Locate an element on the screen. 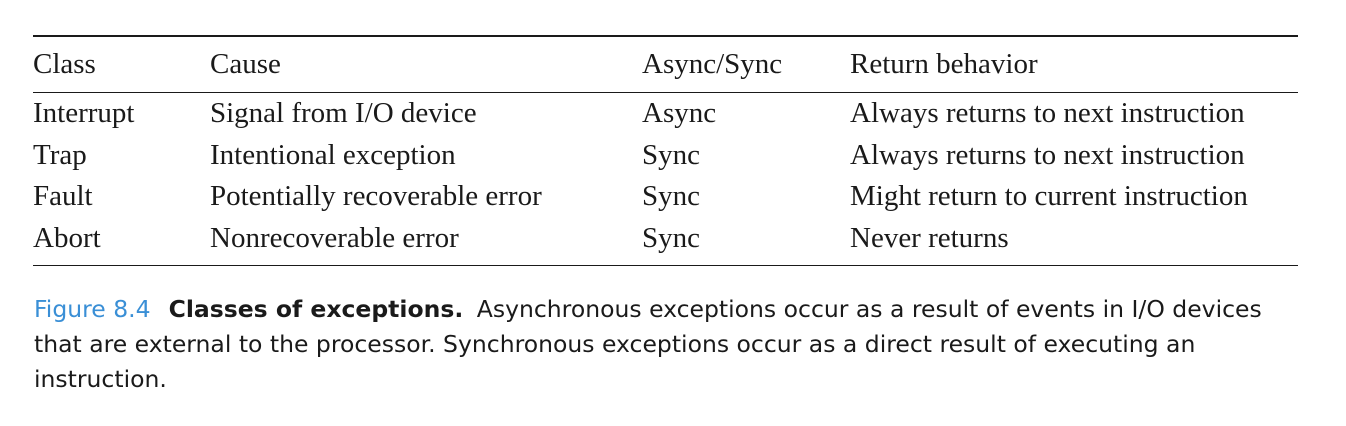 Image resolution: width=1346 pixels, height=426 pixels. table-bottom-rule is located at coordinates (665, 265).